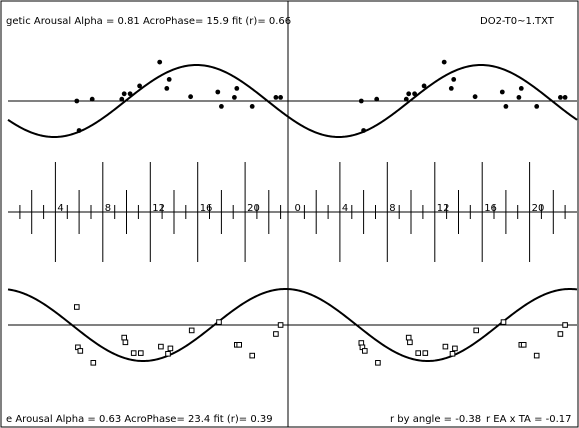  I want to click on r-by-angle: r by angle = -0.38, so click(435, 419).